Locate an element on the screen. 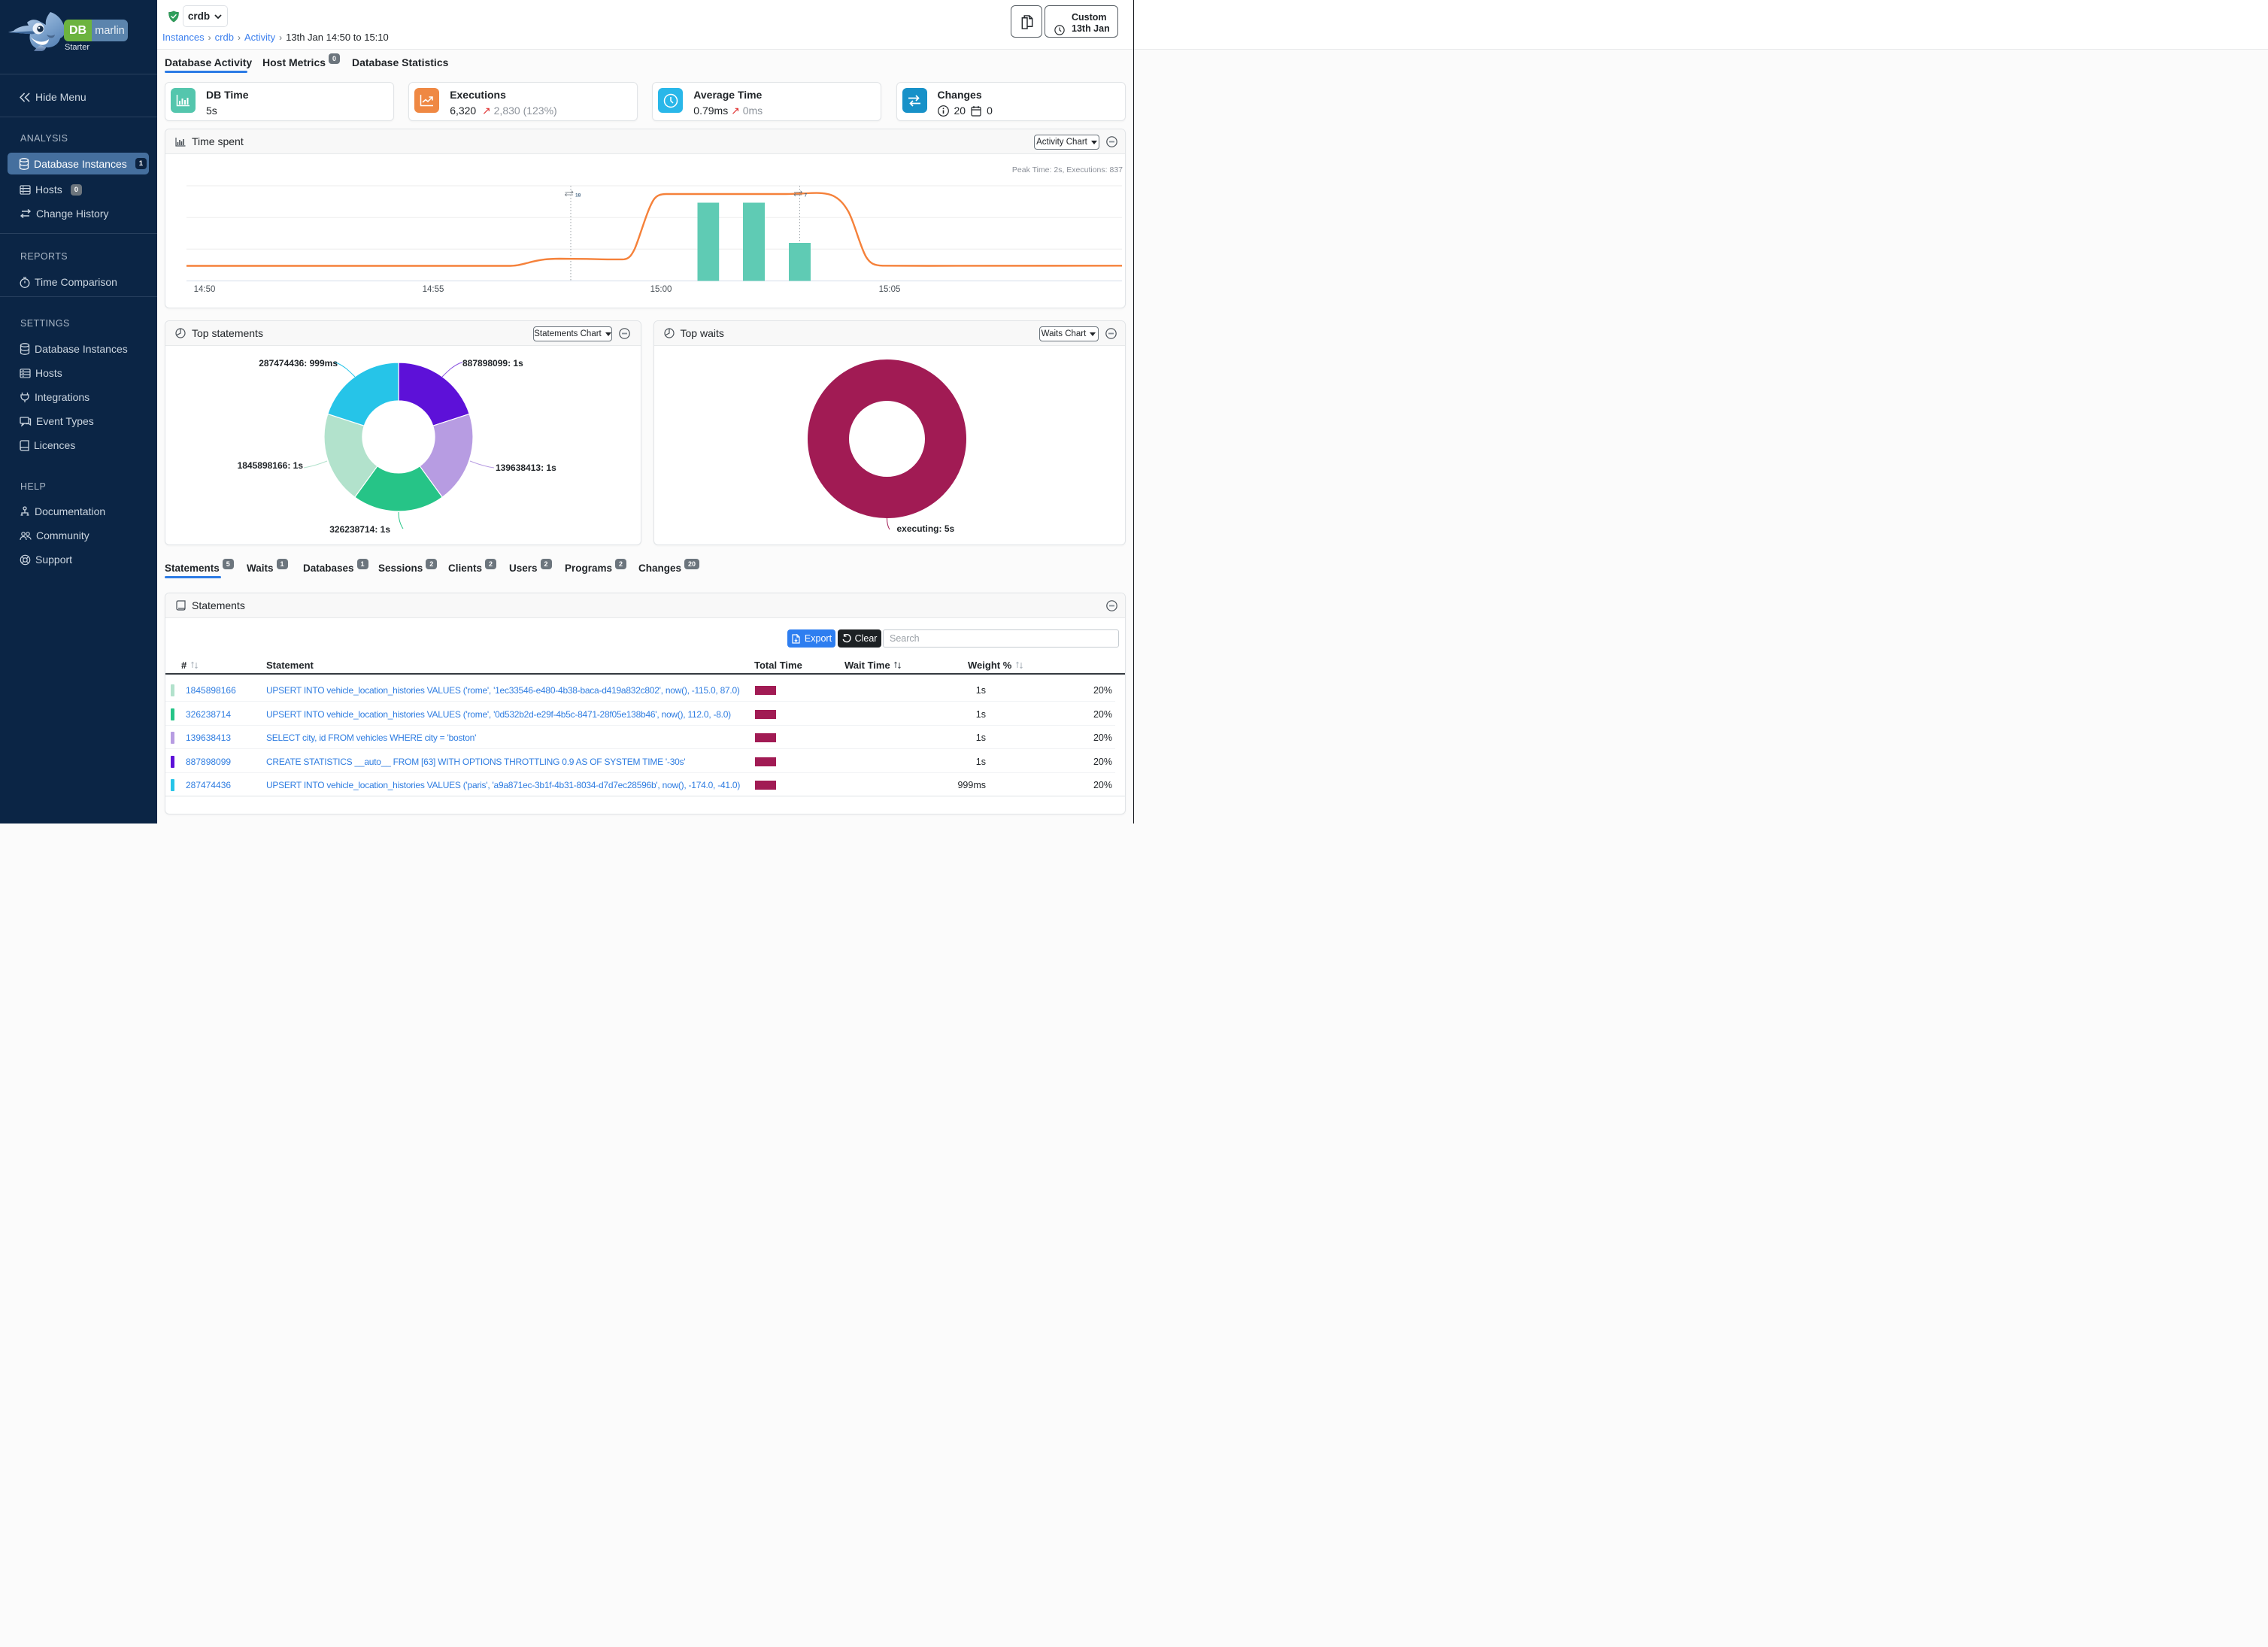  svg-text: 139638413: 1s is located at coordinates (526, 468).